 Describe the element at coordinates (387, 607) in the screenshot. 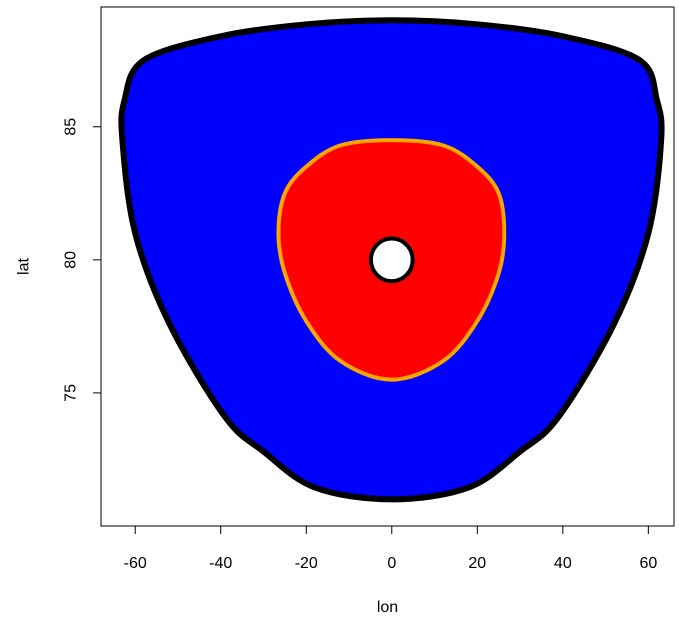

I see `x-axis-label: lon` at that location.